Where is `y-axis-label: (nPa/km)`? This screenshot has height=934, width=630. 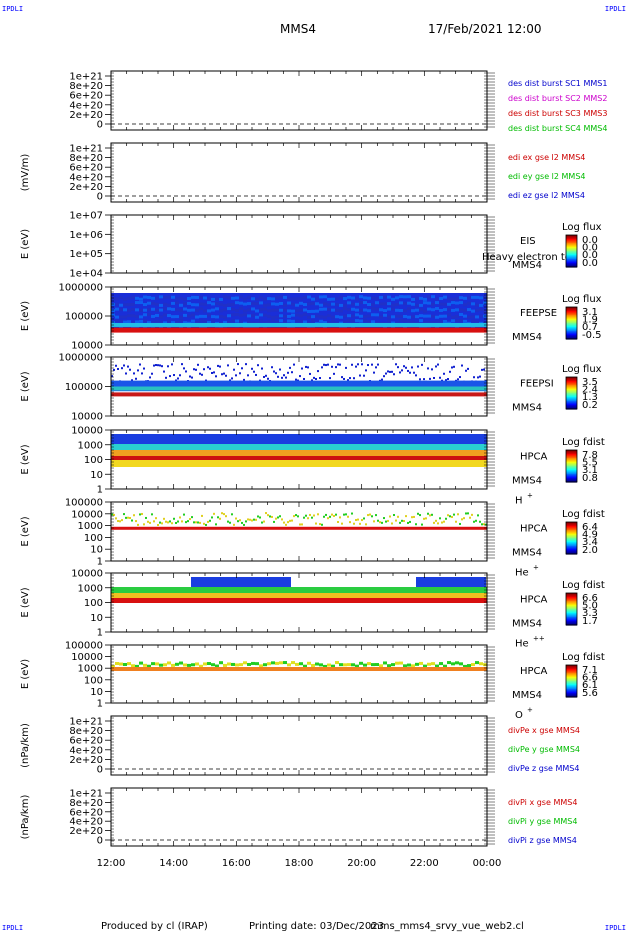 y-axis-label: (nPa/km) is located at coordinates (25, 745).